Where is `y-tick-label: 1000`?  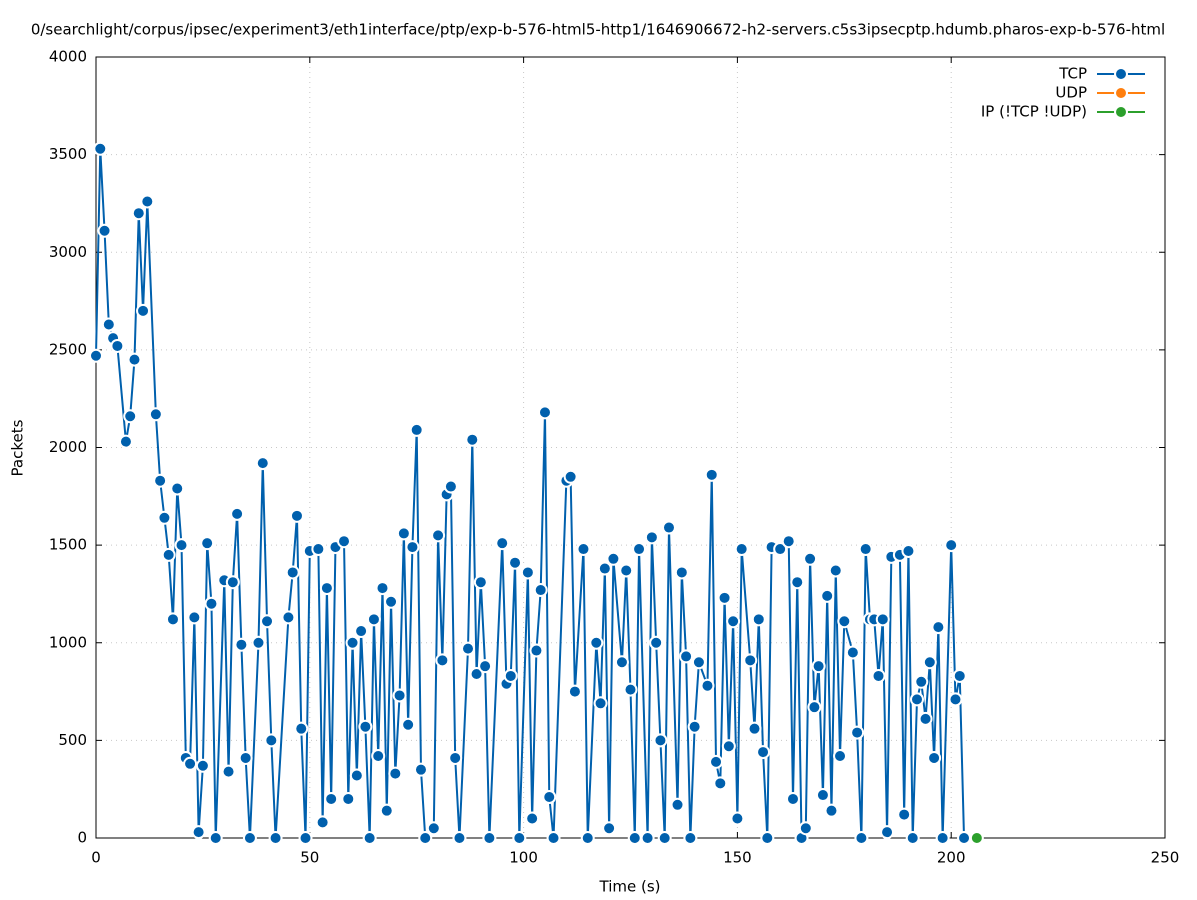
y-tick-label: 1000 is located at coordinates (68, 642).